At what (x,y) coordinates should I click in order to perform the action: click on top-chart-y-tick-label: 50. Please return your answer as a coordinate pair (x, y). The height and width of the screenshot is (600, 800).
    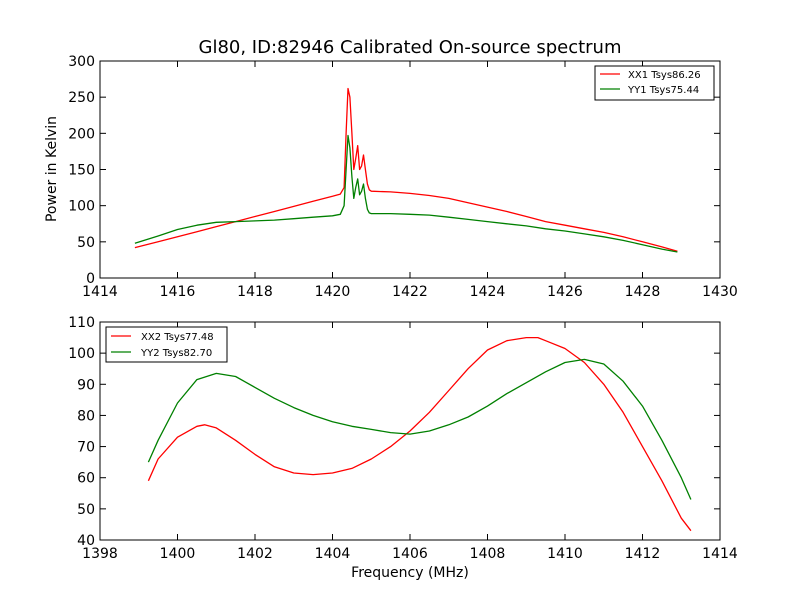
    Looking at the image, I should click on (86, 243).